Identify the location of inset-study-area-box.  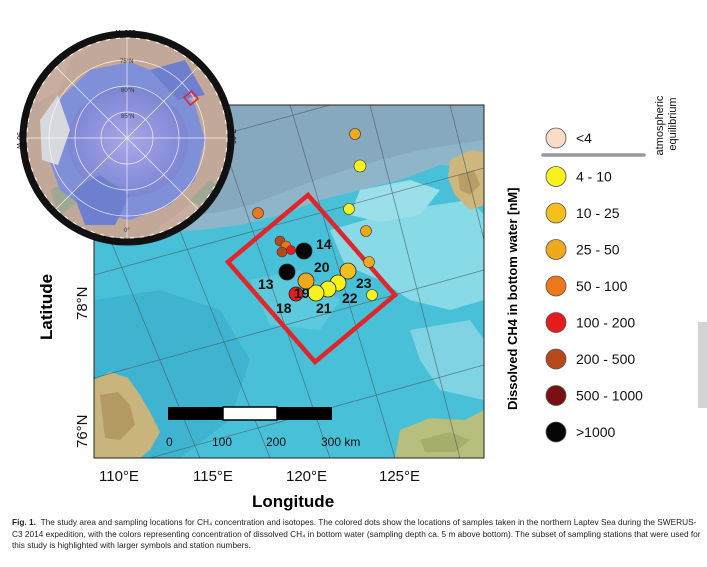
(191, 98).